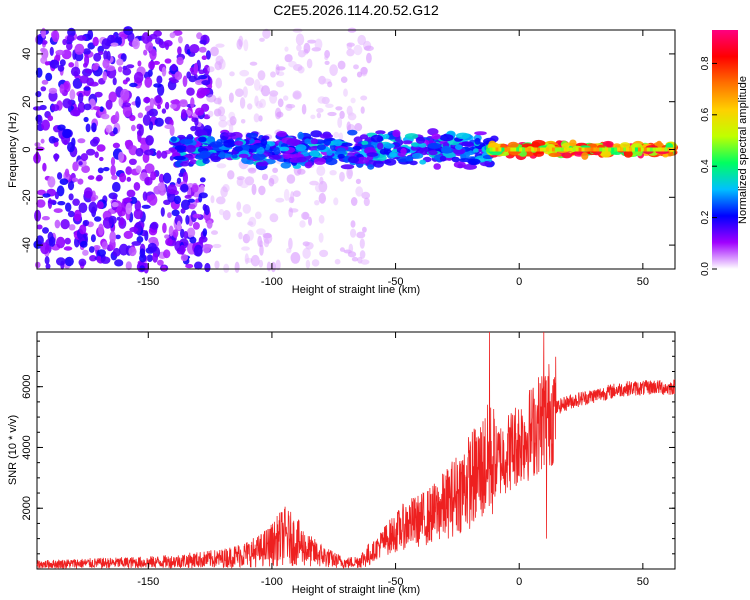 The image size is (750, 600). What do you see at coordinates (705, 63) in the screenshot?
I see `colorbar-tick-label: 0.8` at bounding box center [705, 63].